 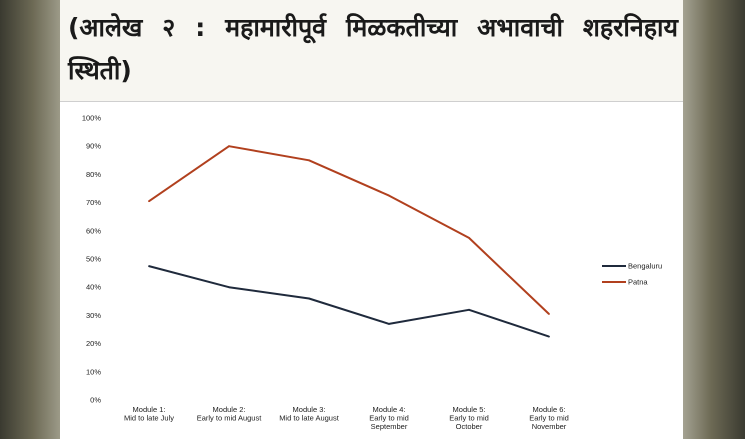 What do you see at coordinates (638, 282) in the screenshot?
I see `legend-label-patna: Patna` at bounding box center [638, 282].